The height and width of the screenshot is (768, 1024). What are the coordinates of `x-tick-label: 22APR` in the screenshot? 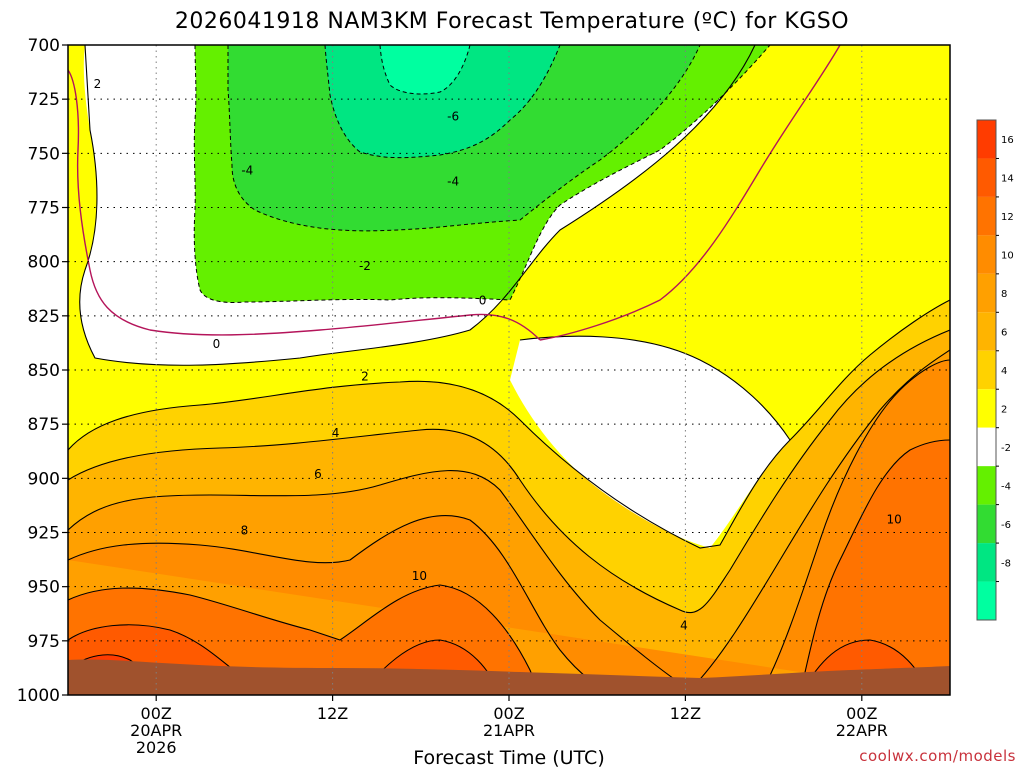 It's located at (862, 730).